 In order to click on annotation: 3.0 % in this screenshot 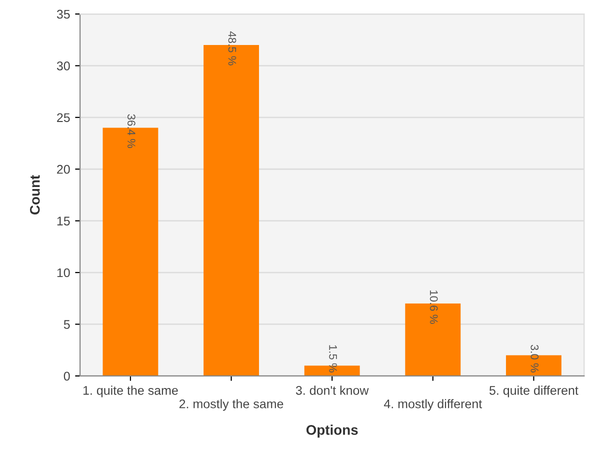, I will do `click(534, 358)`.